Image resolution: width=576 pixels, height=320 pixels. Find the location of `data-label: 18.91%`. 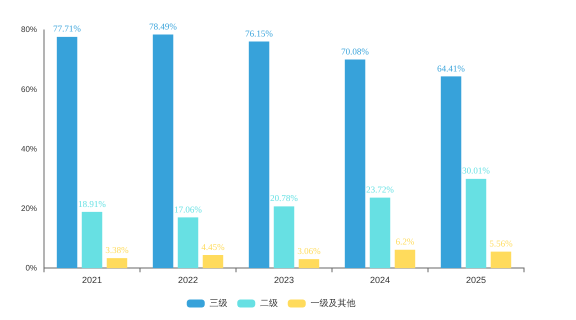

data-label: 18.91% is located at coordinates (92, 203).